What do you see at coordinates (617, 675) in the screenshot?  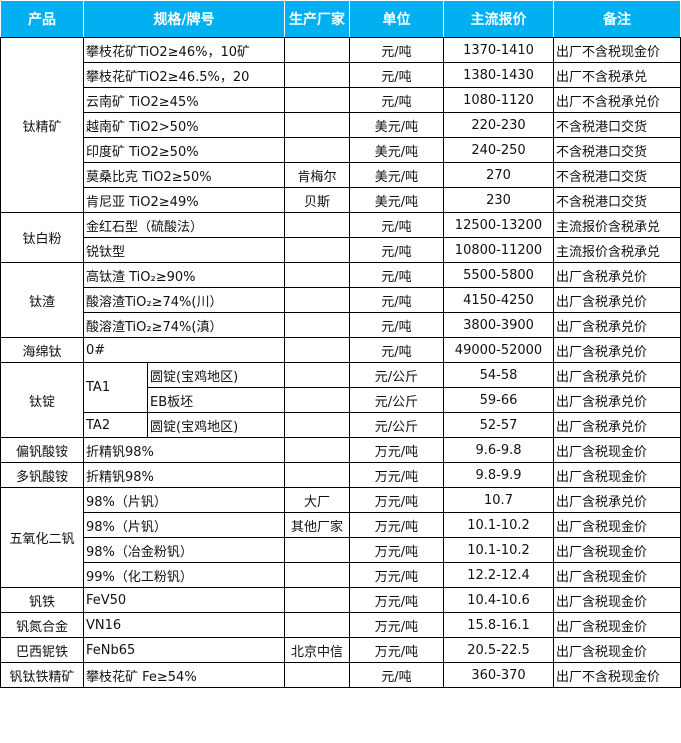 I see `note-cell: 出厂不含税现金价` at bounding box center [617, 675].